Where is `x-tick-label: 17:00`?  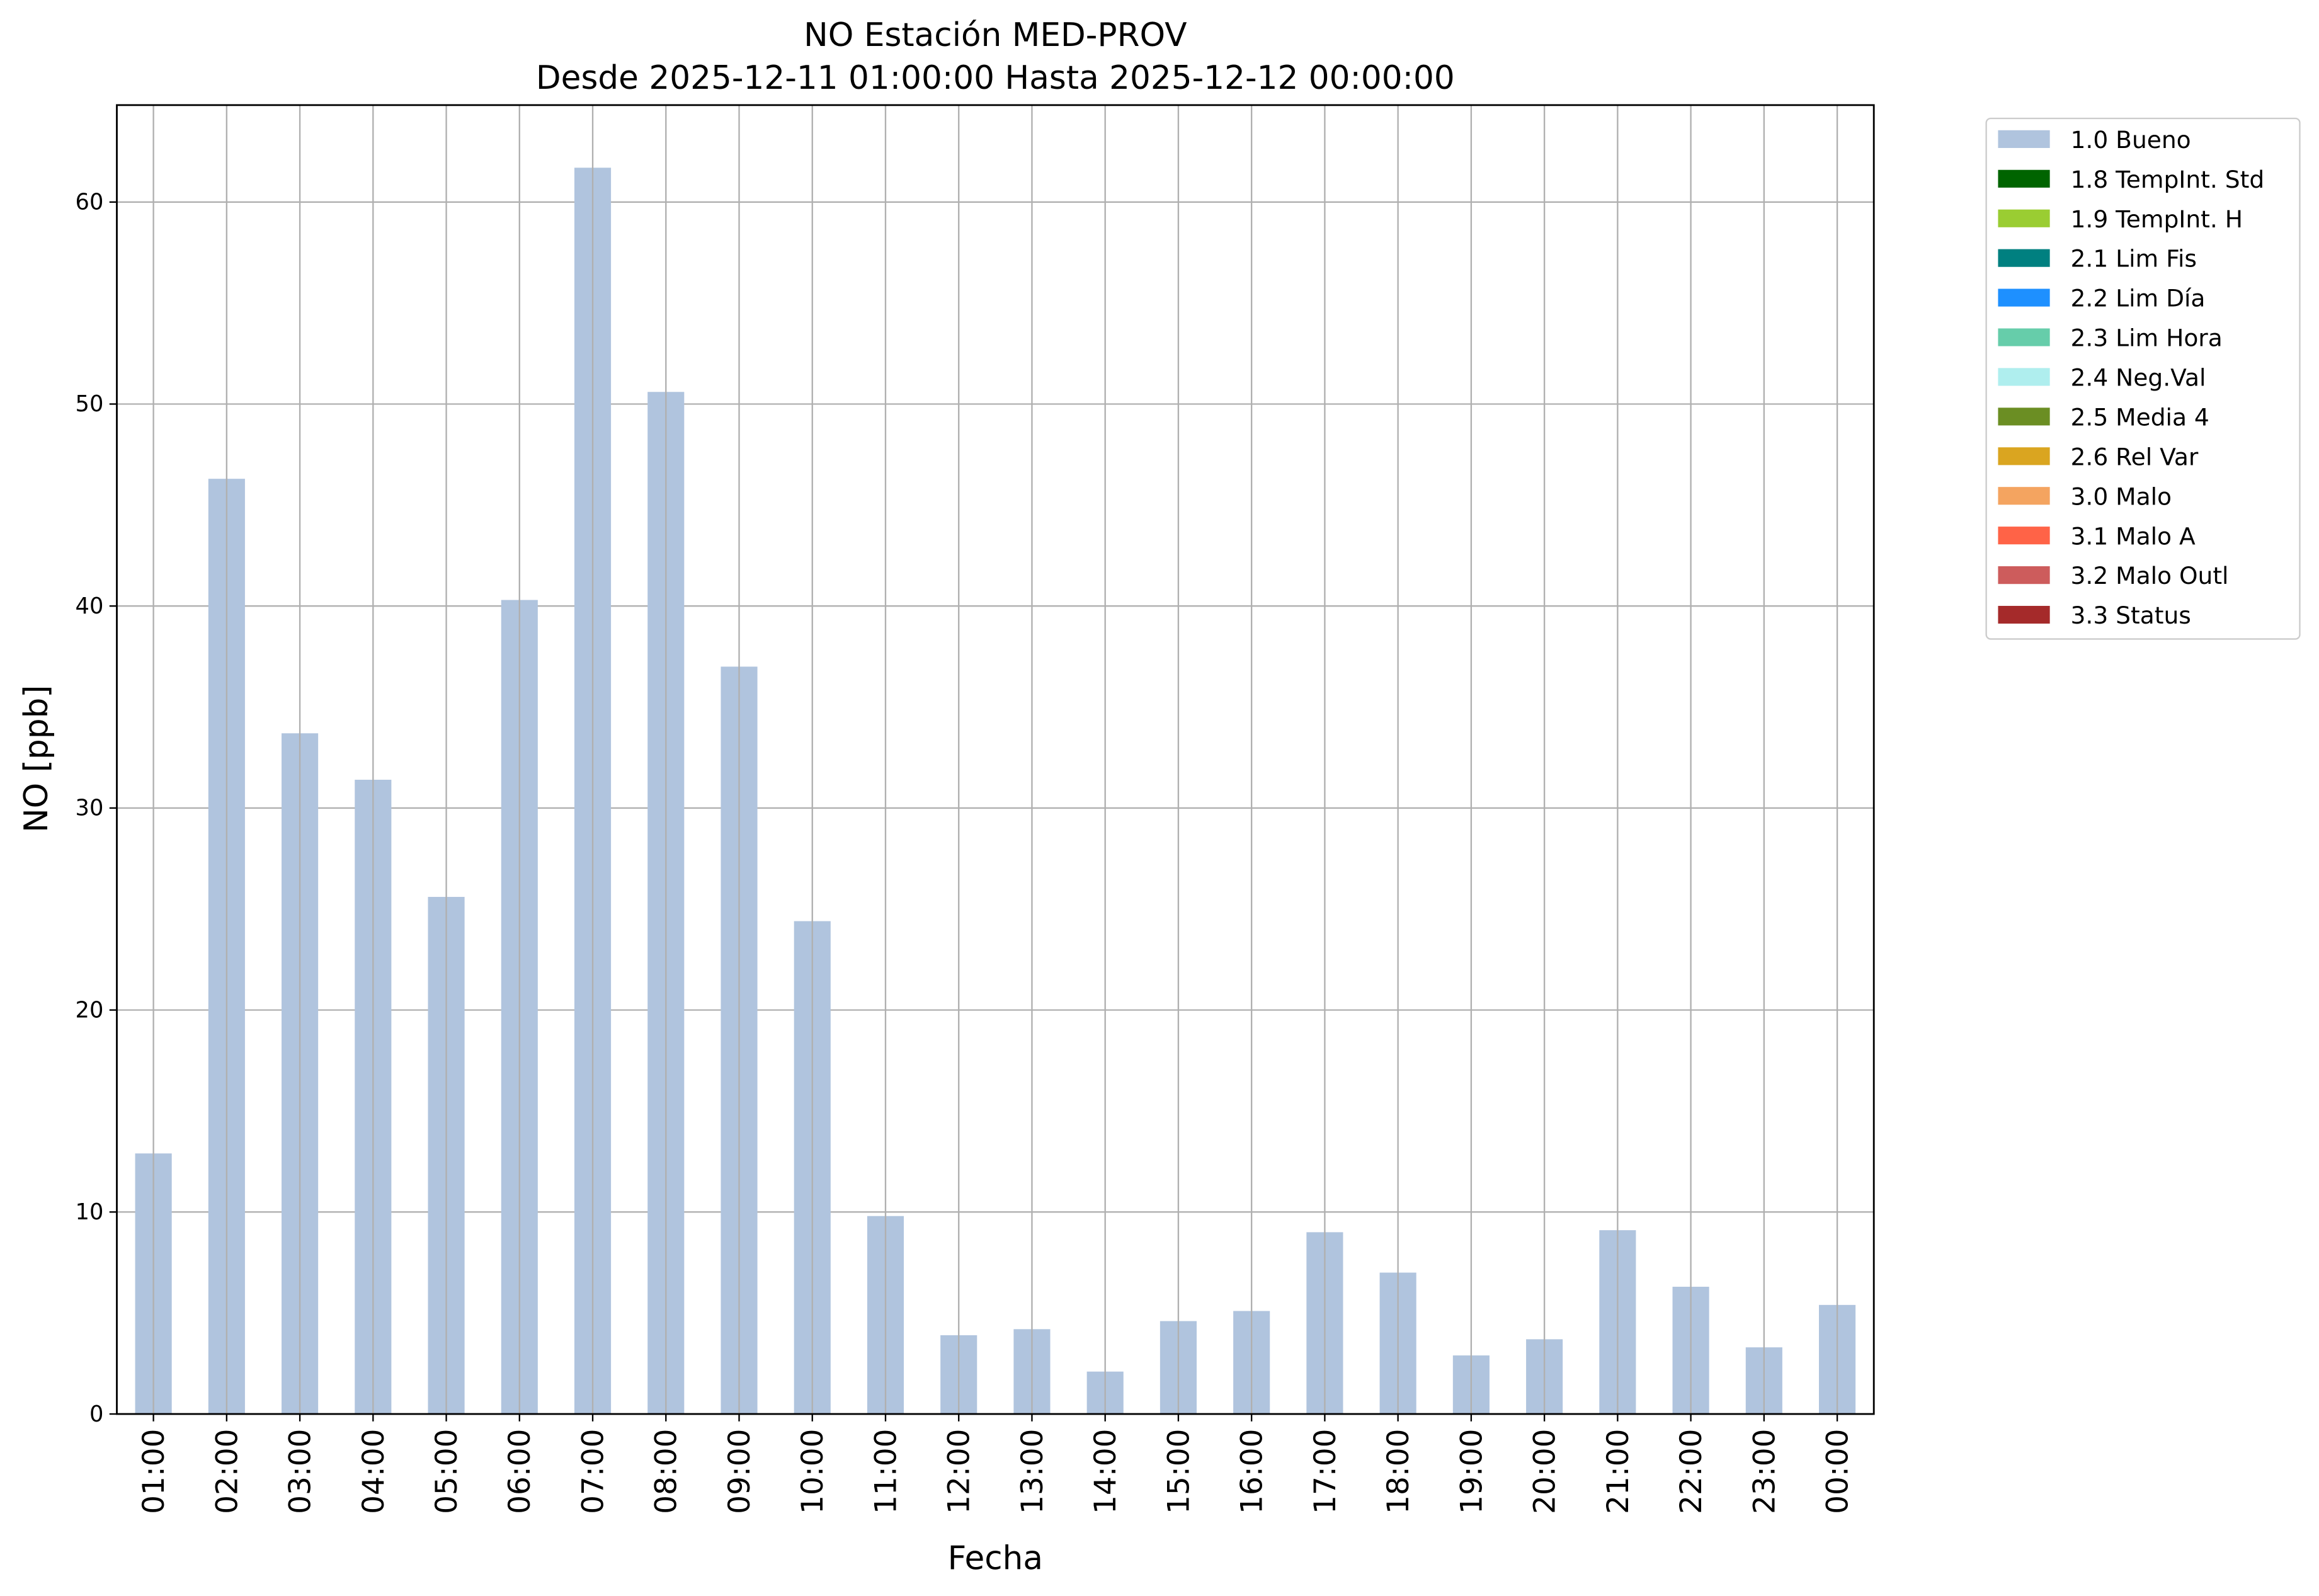 x-tick-label: 17:00 is located at coordinates (1325, 1471).